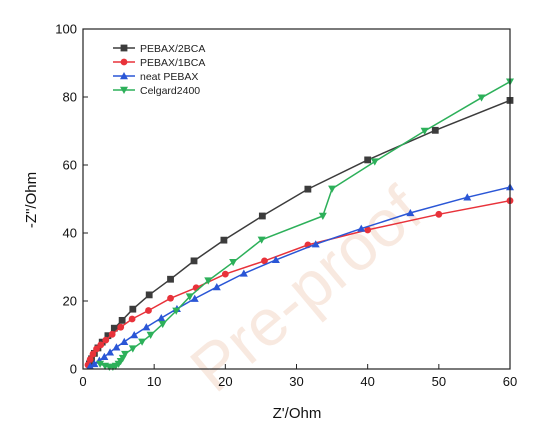 The height and width of the screenshot is (443, 541). I want to click on y-tick-label: 0, so click(73, 369).